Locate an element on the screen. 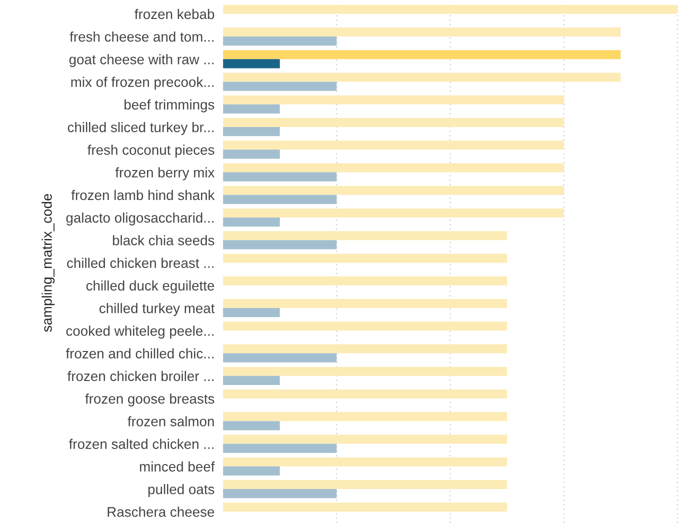 The width and height of the screenshot is (697, 523). y-tick-label: pulled oats is located at coordinates (181, 490).